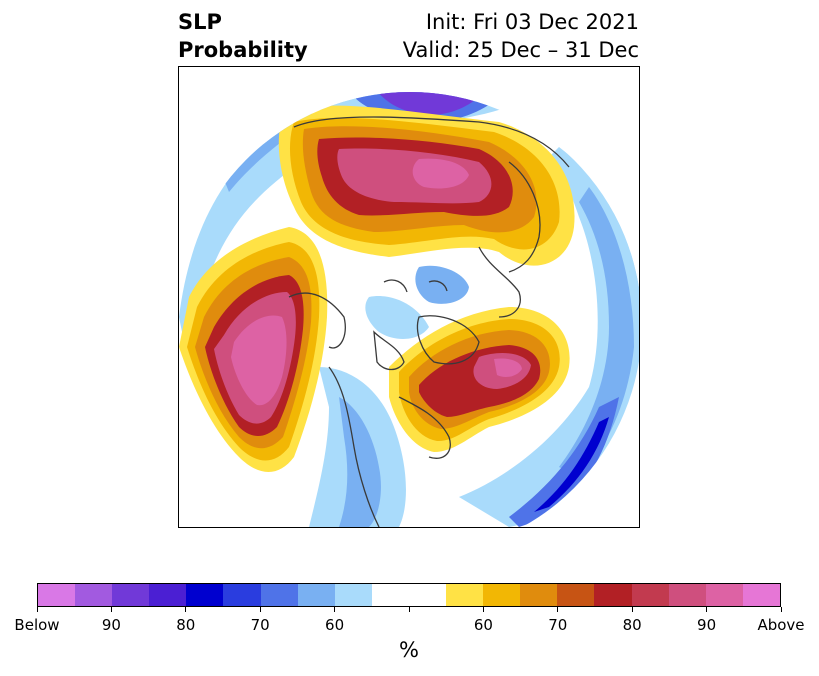  What do you see at coordinates (259, 360) in the screenshot?
I see `warm-pacific-pink` at bounding box center [259, 360].